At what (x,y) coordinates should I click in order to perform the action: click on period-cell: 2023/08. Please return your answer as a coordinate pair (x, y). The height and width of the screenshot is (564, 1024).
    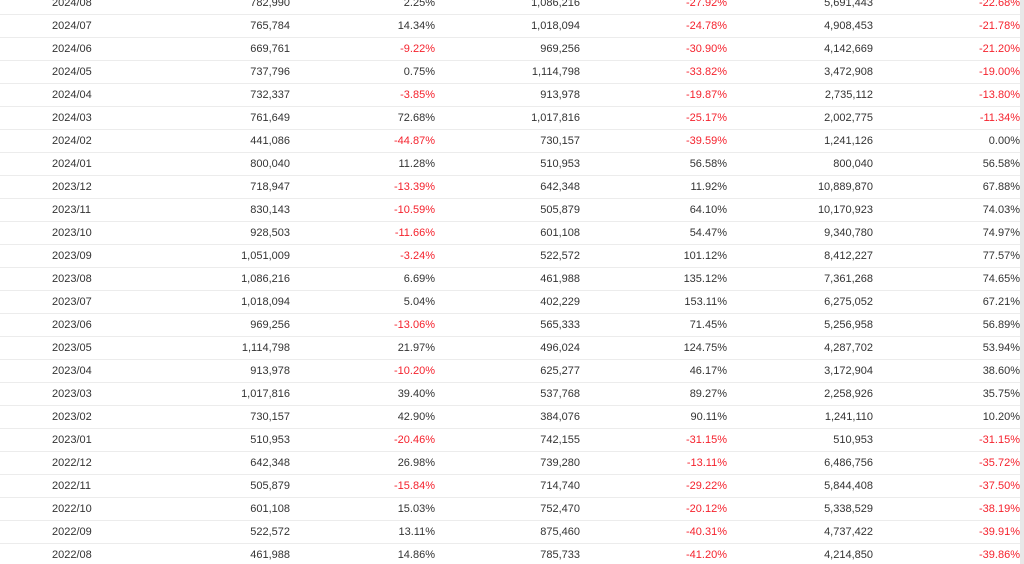
    Looking at the image, I should click on (72, 279).